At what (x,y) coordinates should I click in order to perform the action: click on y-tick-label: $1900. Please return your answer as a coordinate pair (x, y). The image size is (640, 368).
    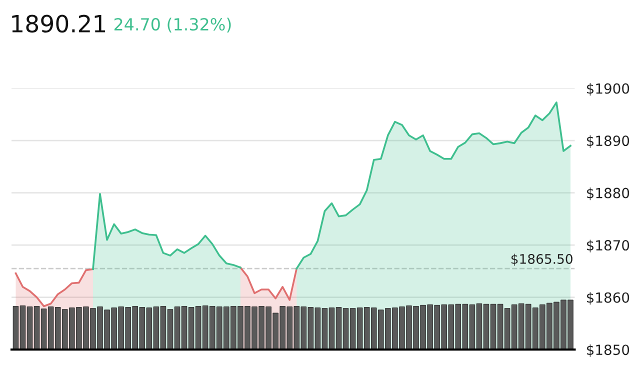
    Looking at the image, I should click on (608, 89).